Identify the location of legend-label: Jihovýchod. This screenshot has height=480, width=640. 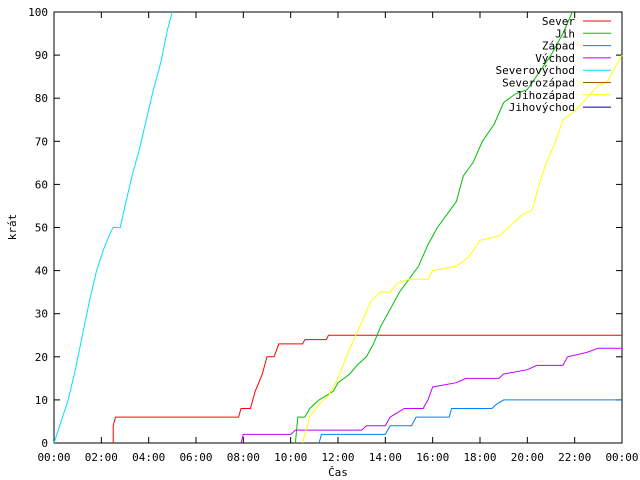
(542, 107).